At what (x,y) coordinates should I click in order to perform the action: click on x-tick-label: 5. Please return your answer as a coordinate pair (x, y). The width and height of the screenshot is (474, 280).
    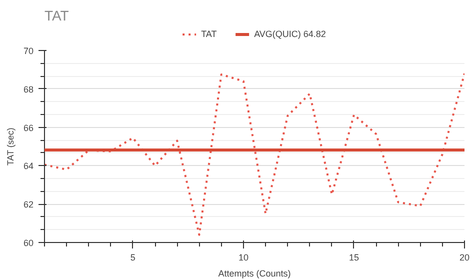
    Looking at the image, I should click on (133, 257).